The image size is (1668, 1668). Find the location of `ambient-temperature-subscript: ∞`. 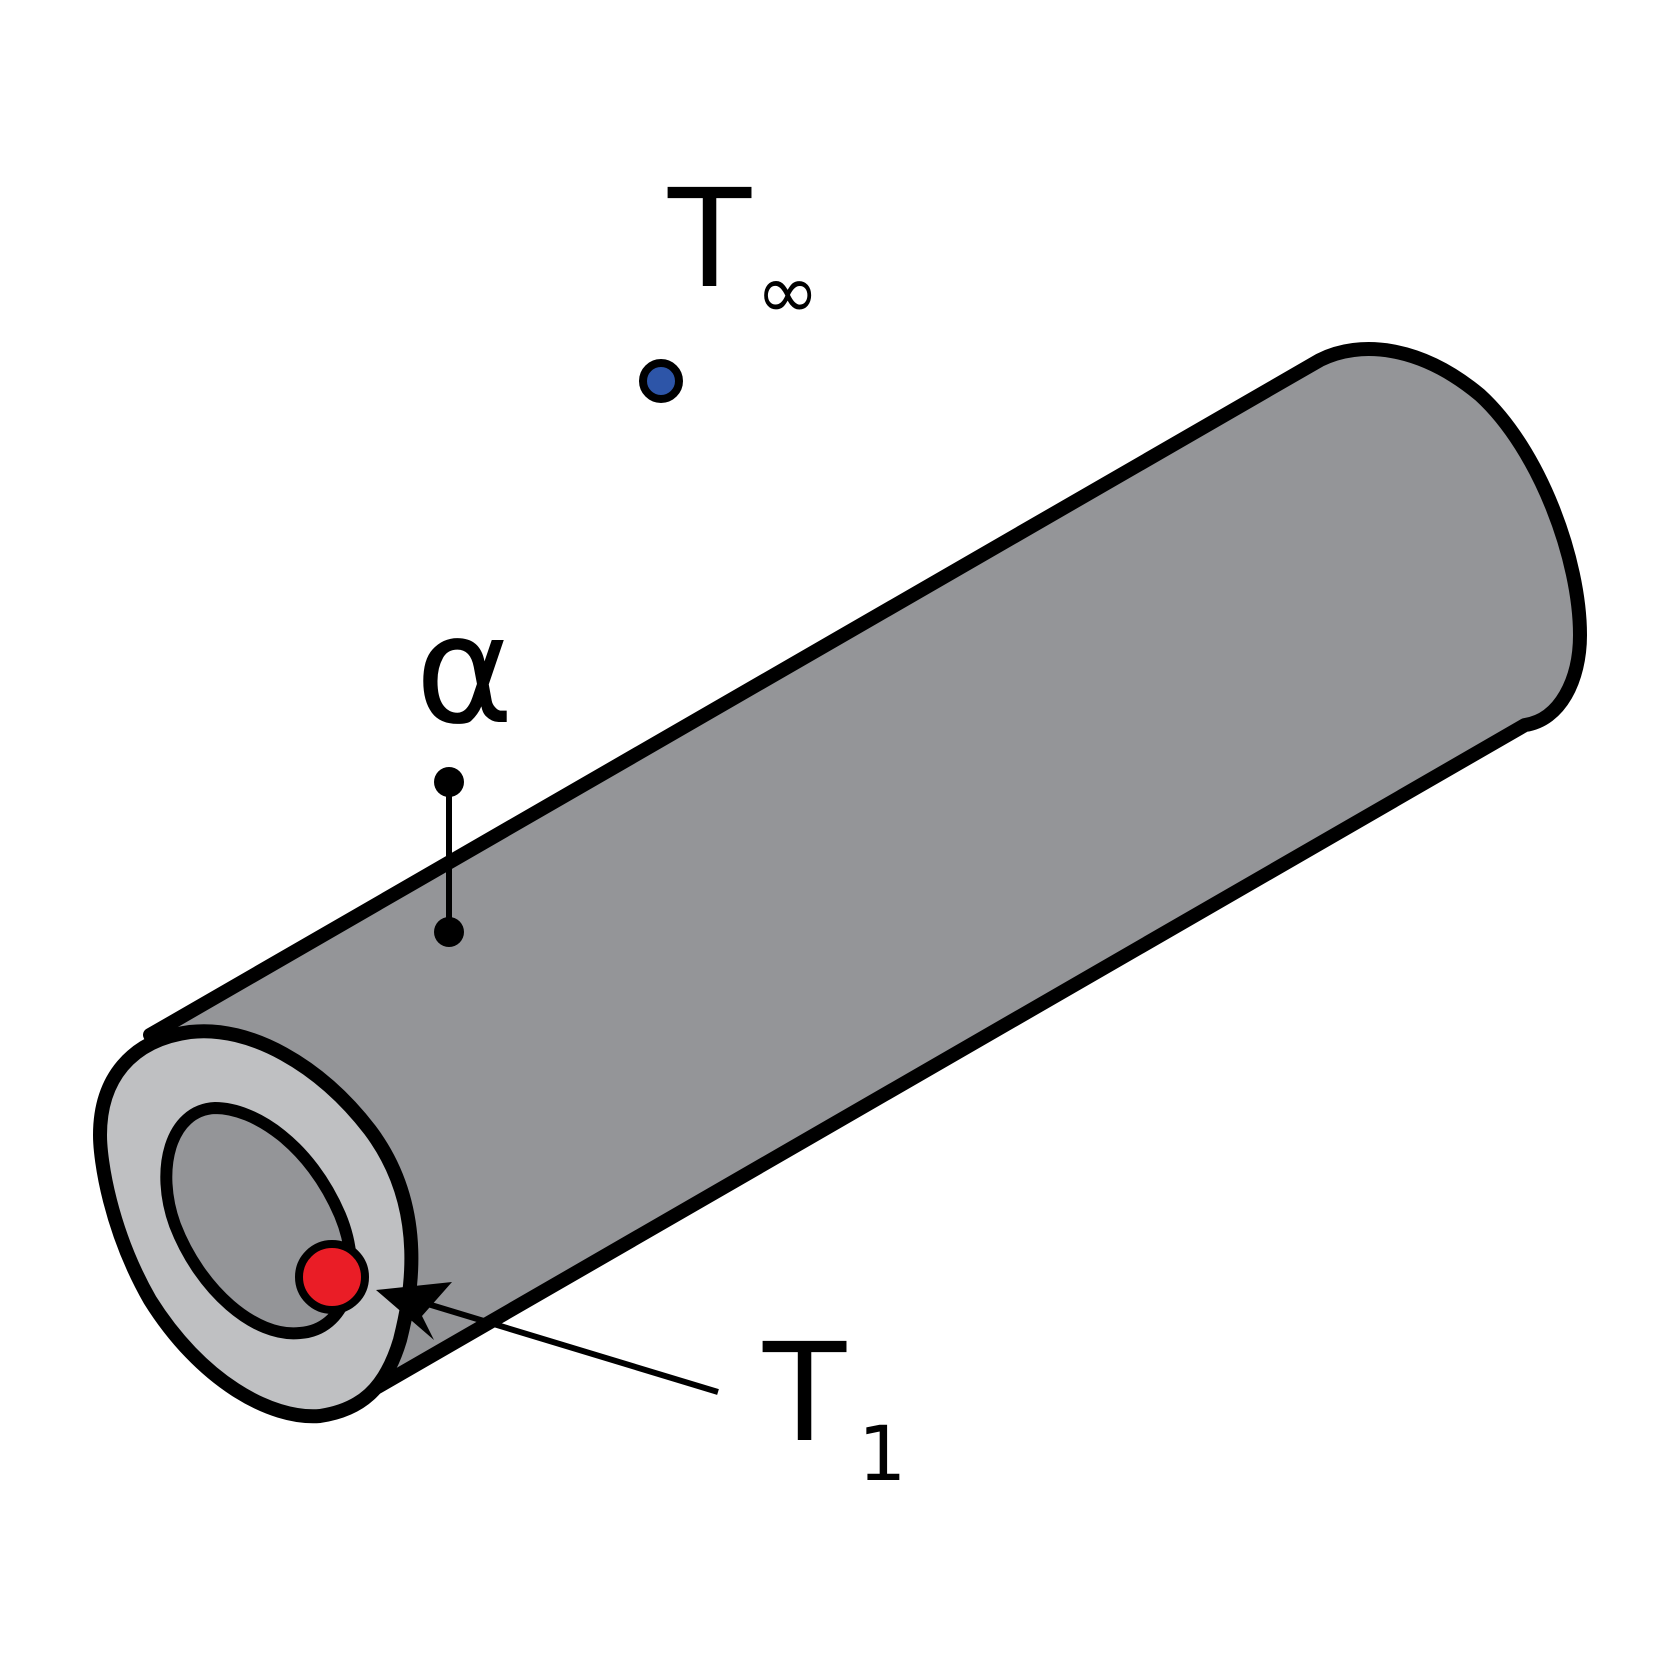

ambient-temperature-subscript: ∞ is located at coordinates (787, 291).